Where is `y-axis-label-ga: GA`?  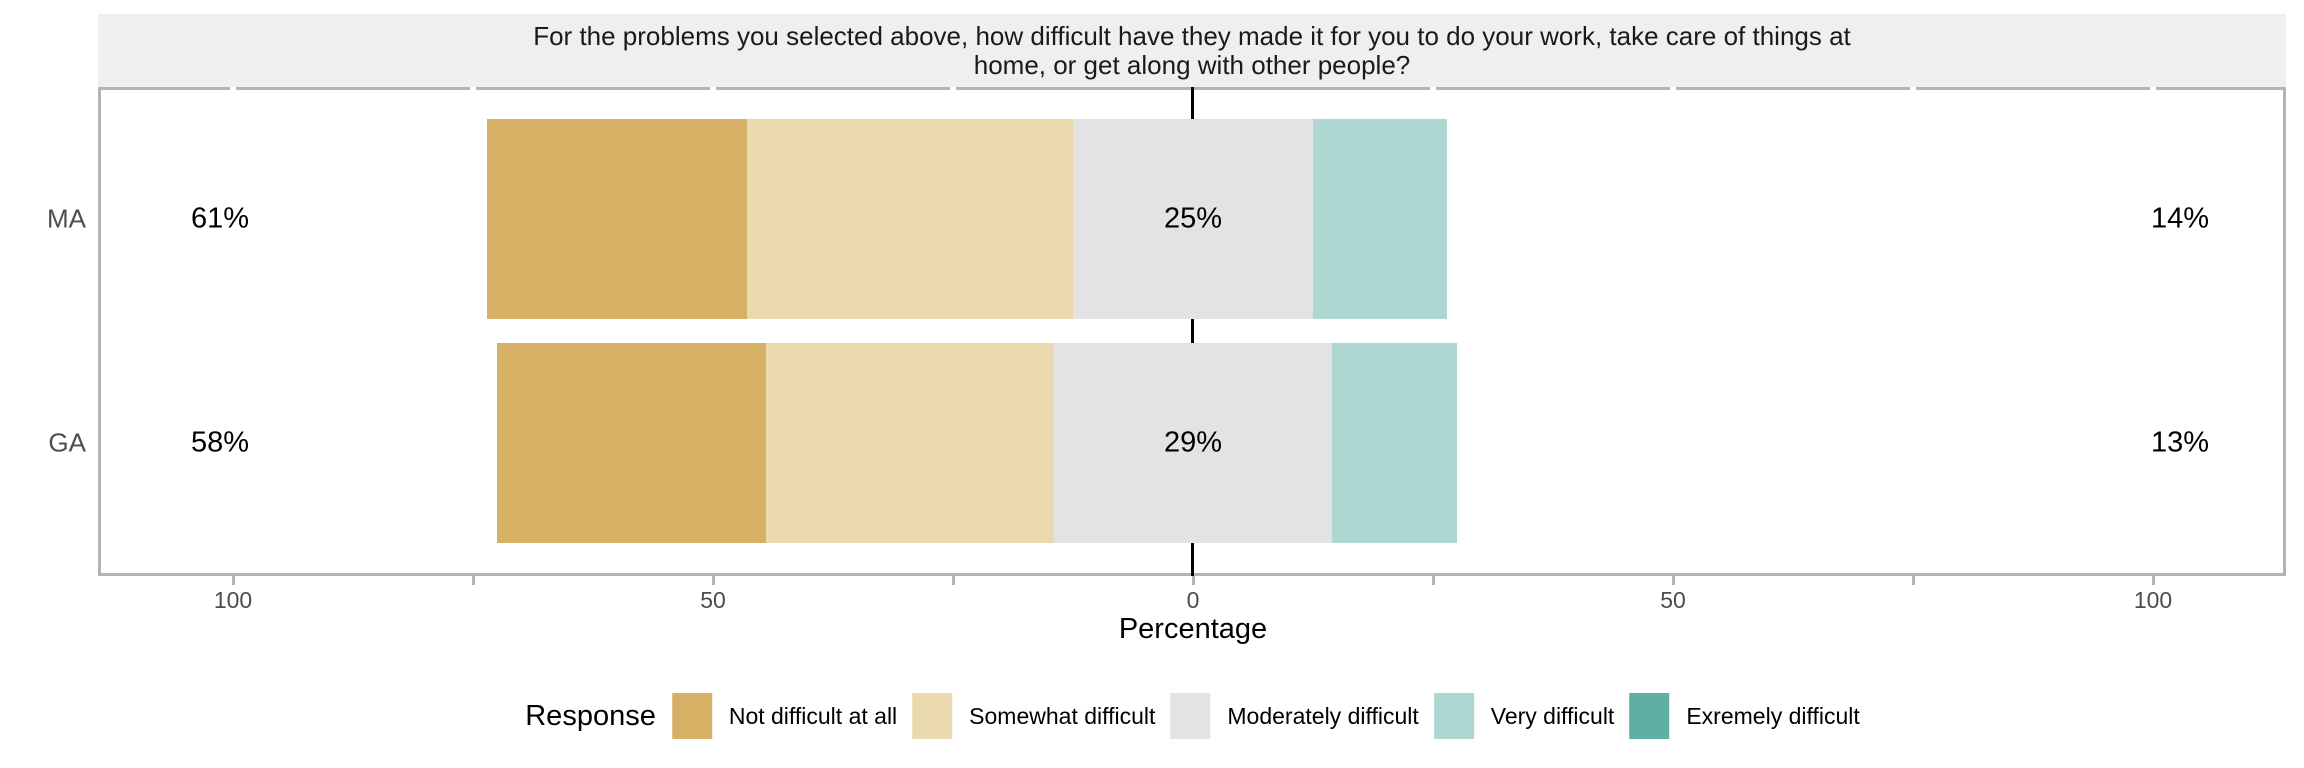 y-axis-label-ga: GA is located at coordinates (67, 442).